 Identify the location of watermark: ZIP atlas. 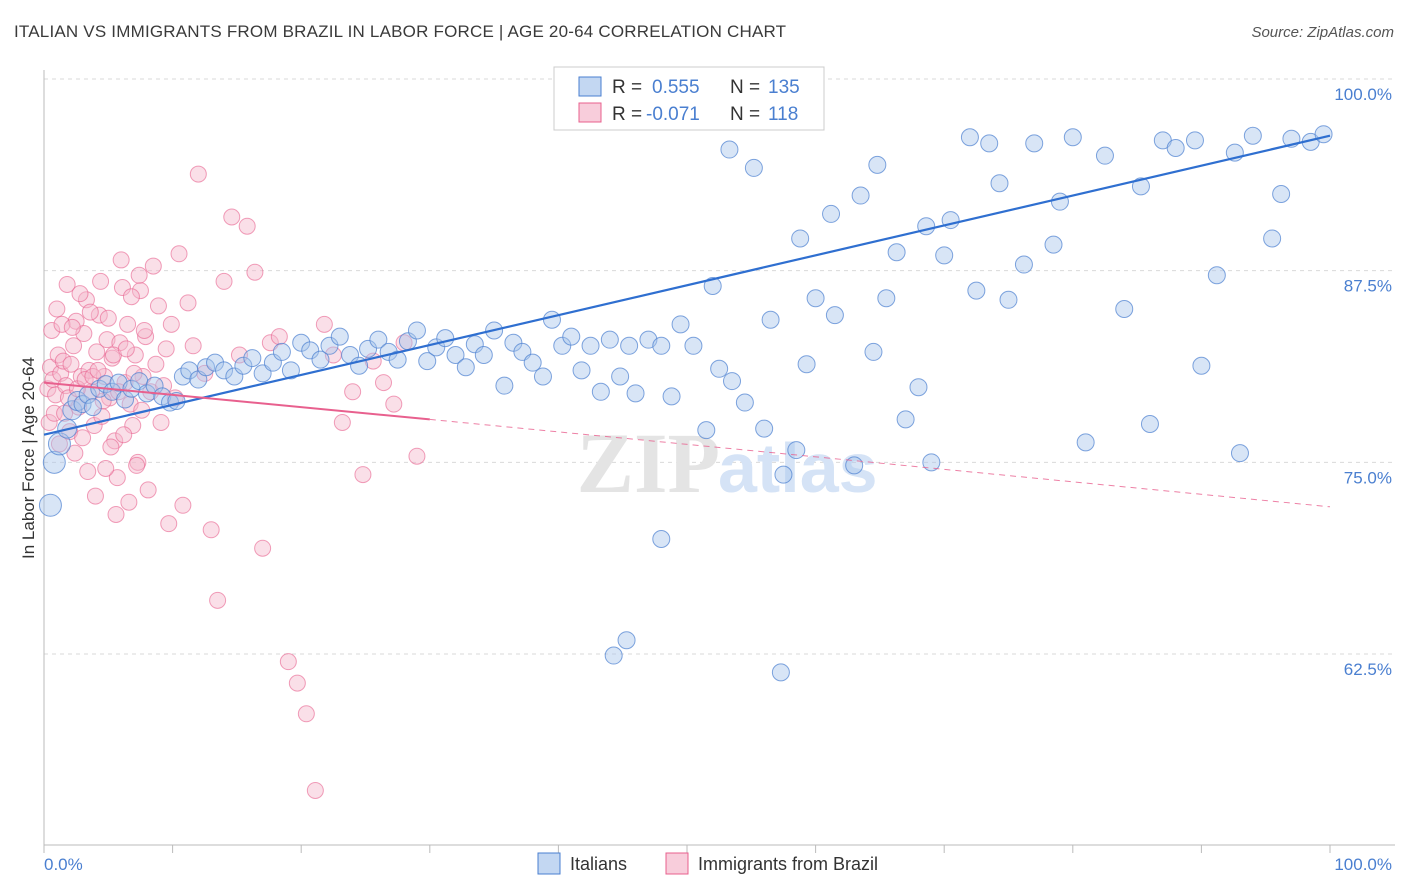
(727, 463).